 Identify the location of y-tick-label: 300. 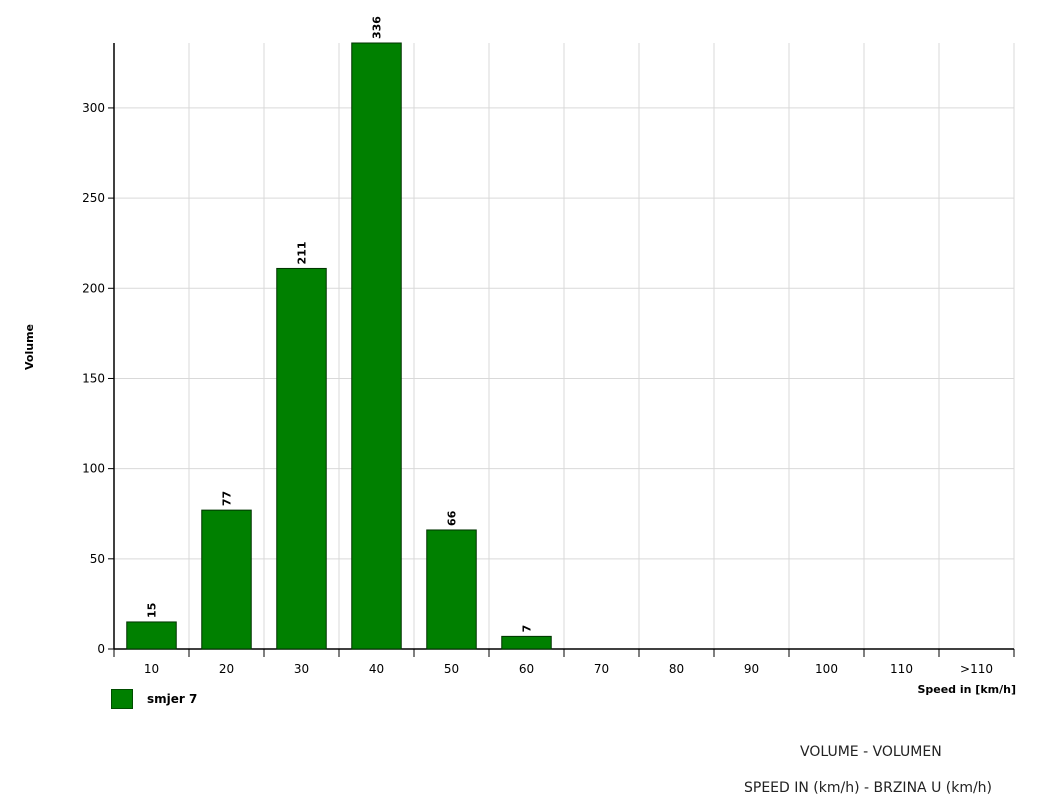
(93, 108).